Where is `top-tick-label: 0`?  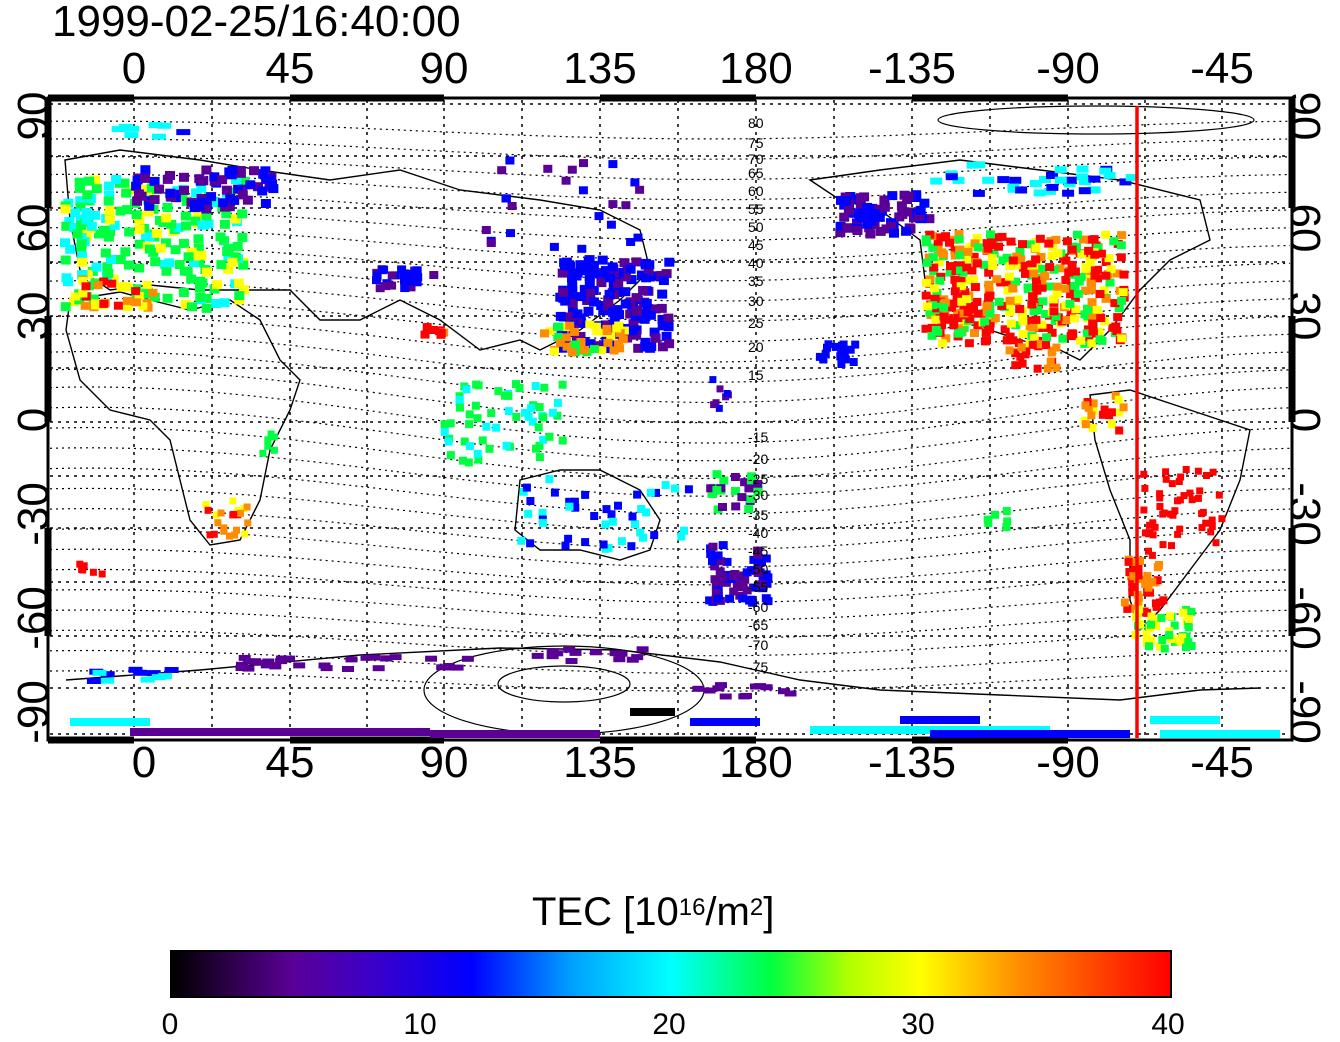
top-tick-label: 0 is located at coordinates (134, 68).